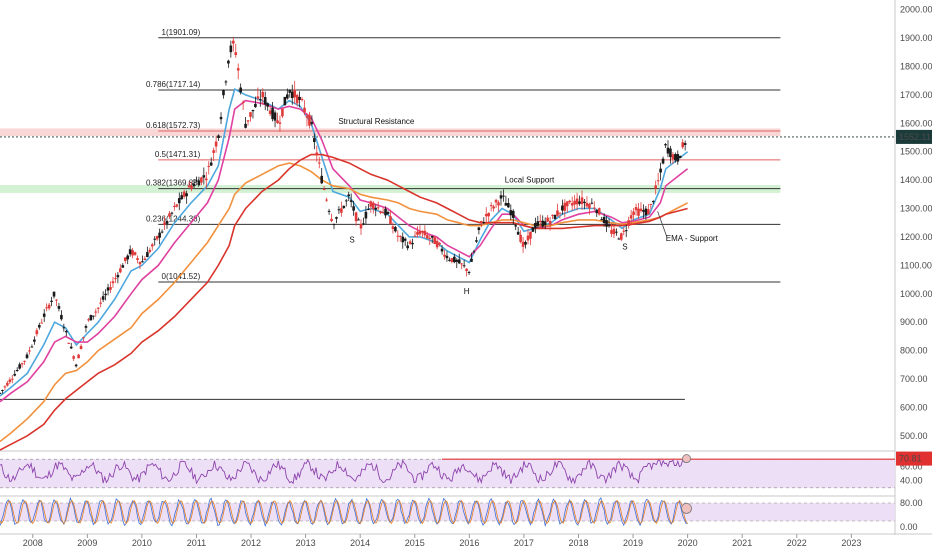  I want to click on x-tick-label: 2020, so click(688, 543).